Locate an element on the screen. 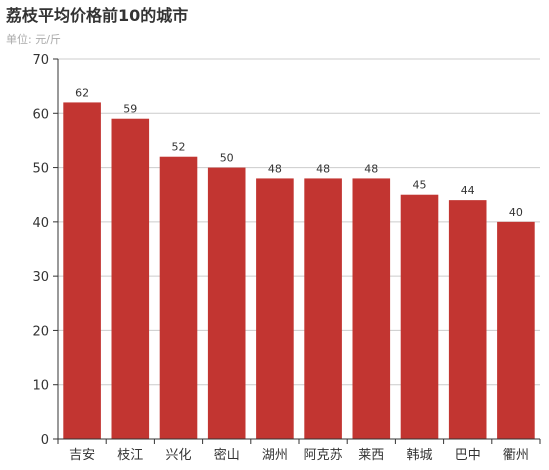  x-tick-label: 湖州 is located at coordinates (275, 455).